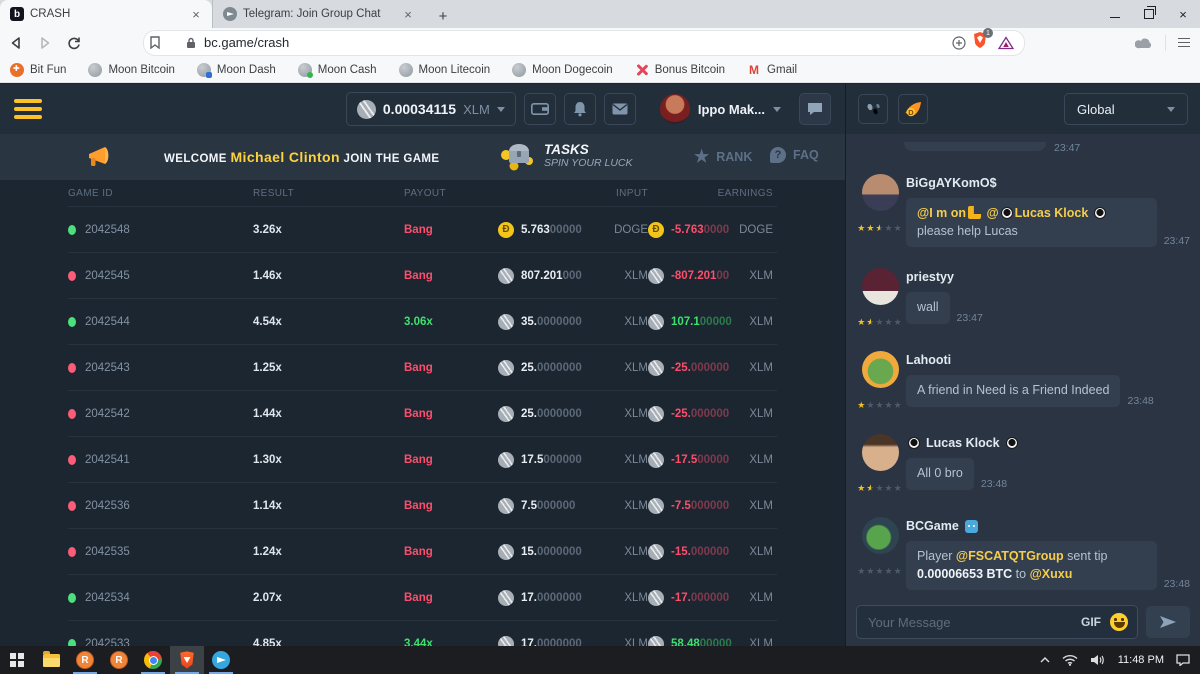 This screenshot has height=674, width=1200. What do you see at coordinates (106, 14) in the screenshot?
I see `tab-crash: CRASH ×` at bounding box center [106, 14].